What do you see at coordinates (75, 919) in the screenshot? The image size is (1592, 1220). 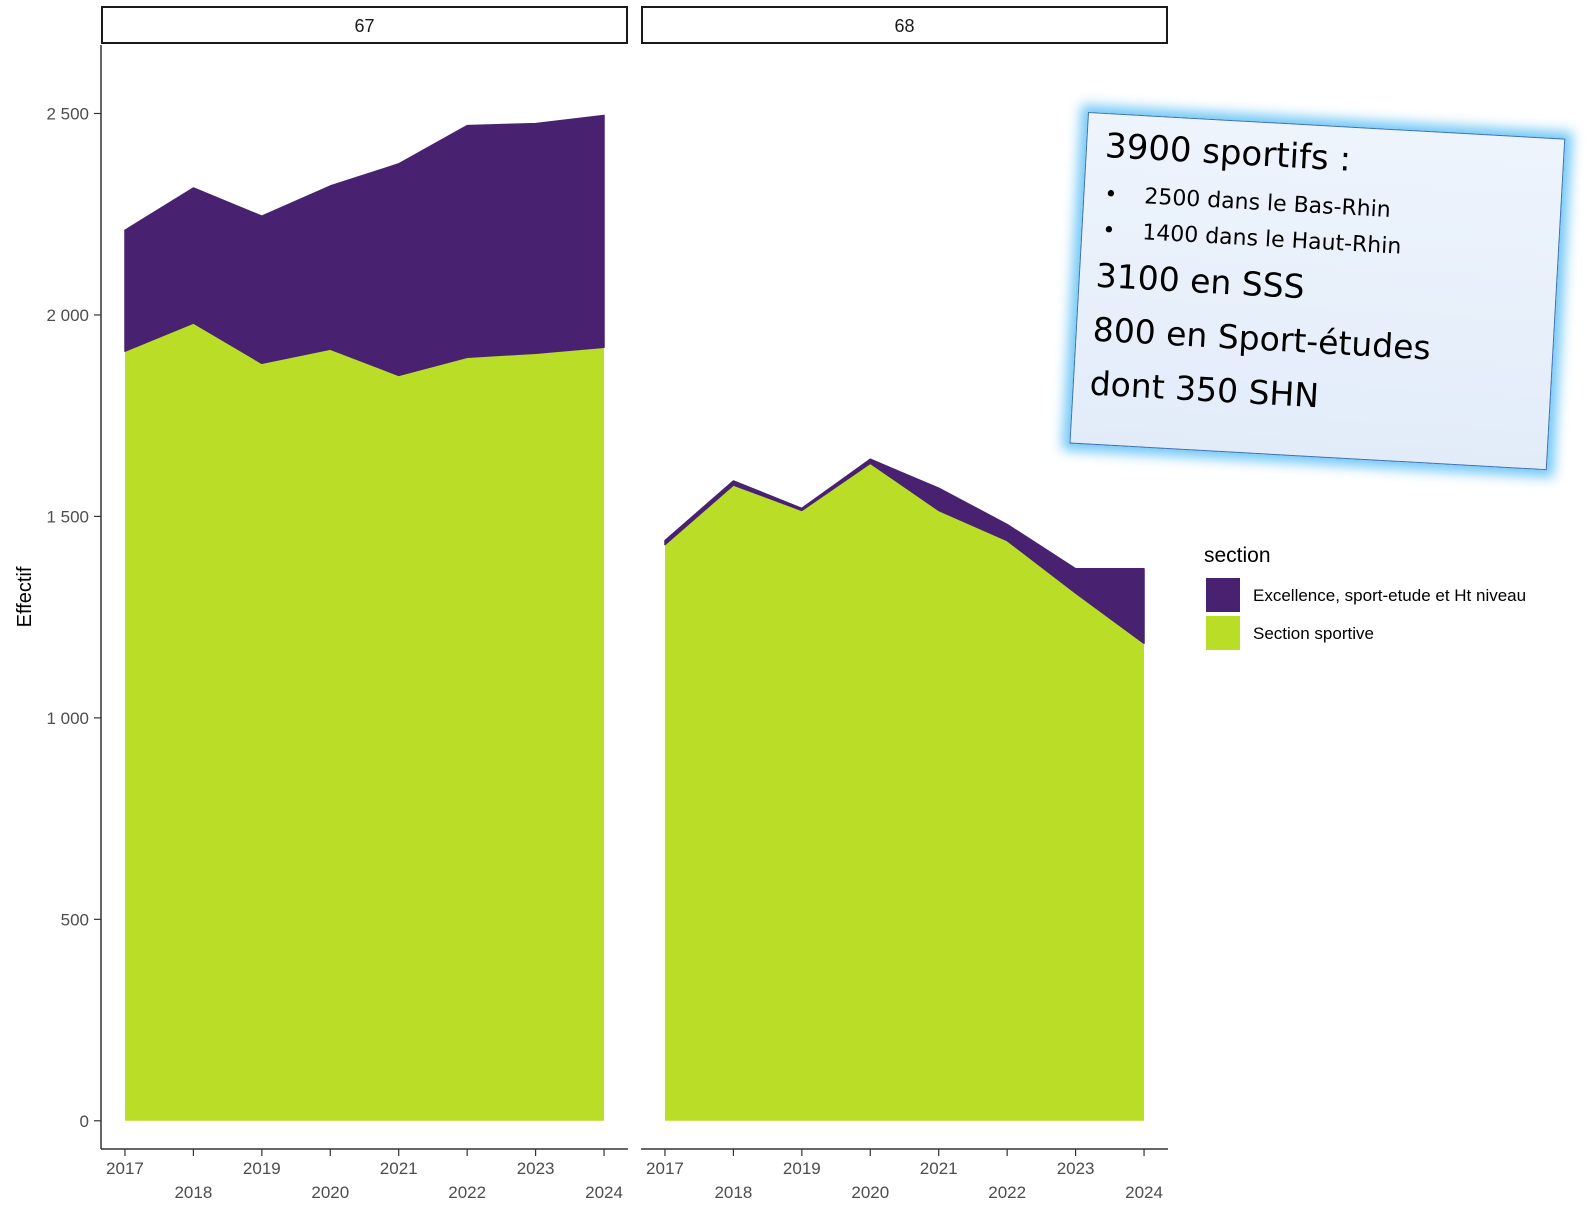 I see `y-tick-label: 500` at bounding box center [75, 919].